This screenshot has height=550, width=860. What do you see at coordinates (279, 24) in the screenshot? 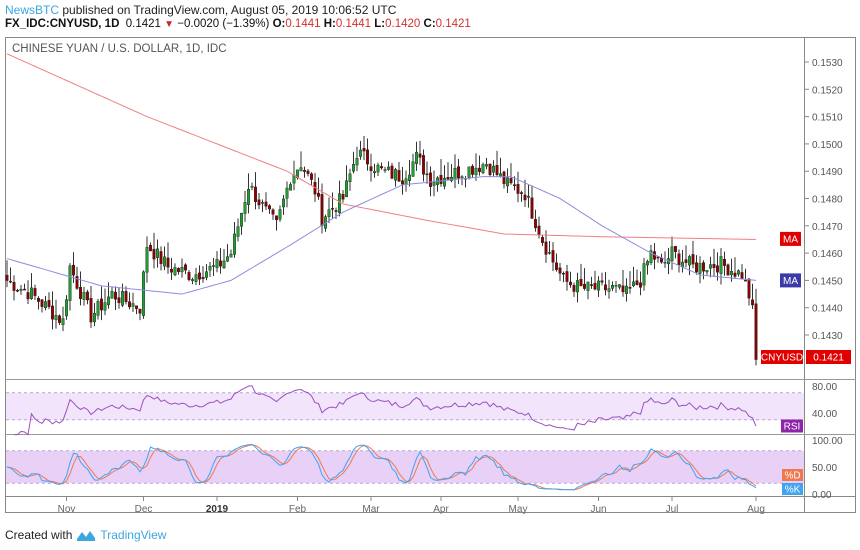
I see `open-label: O:` at bounding box center [279, 24].